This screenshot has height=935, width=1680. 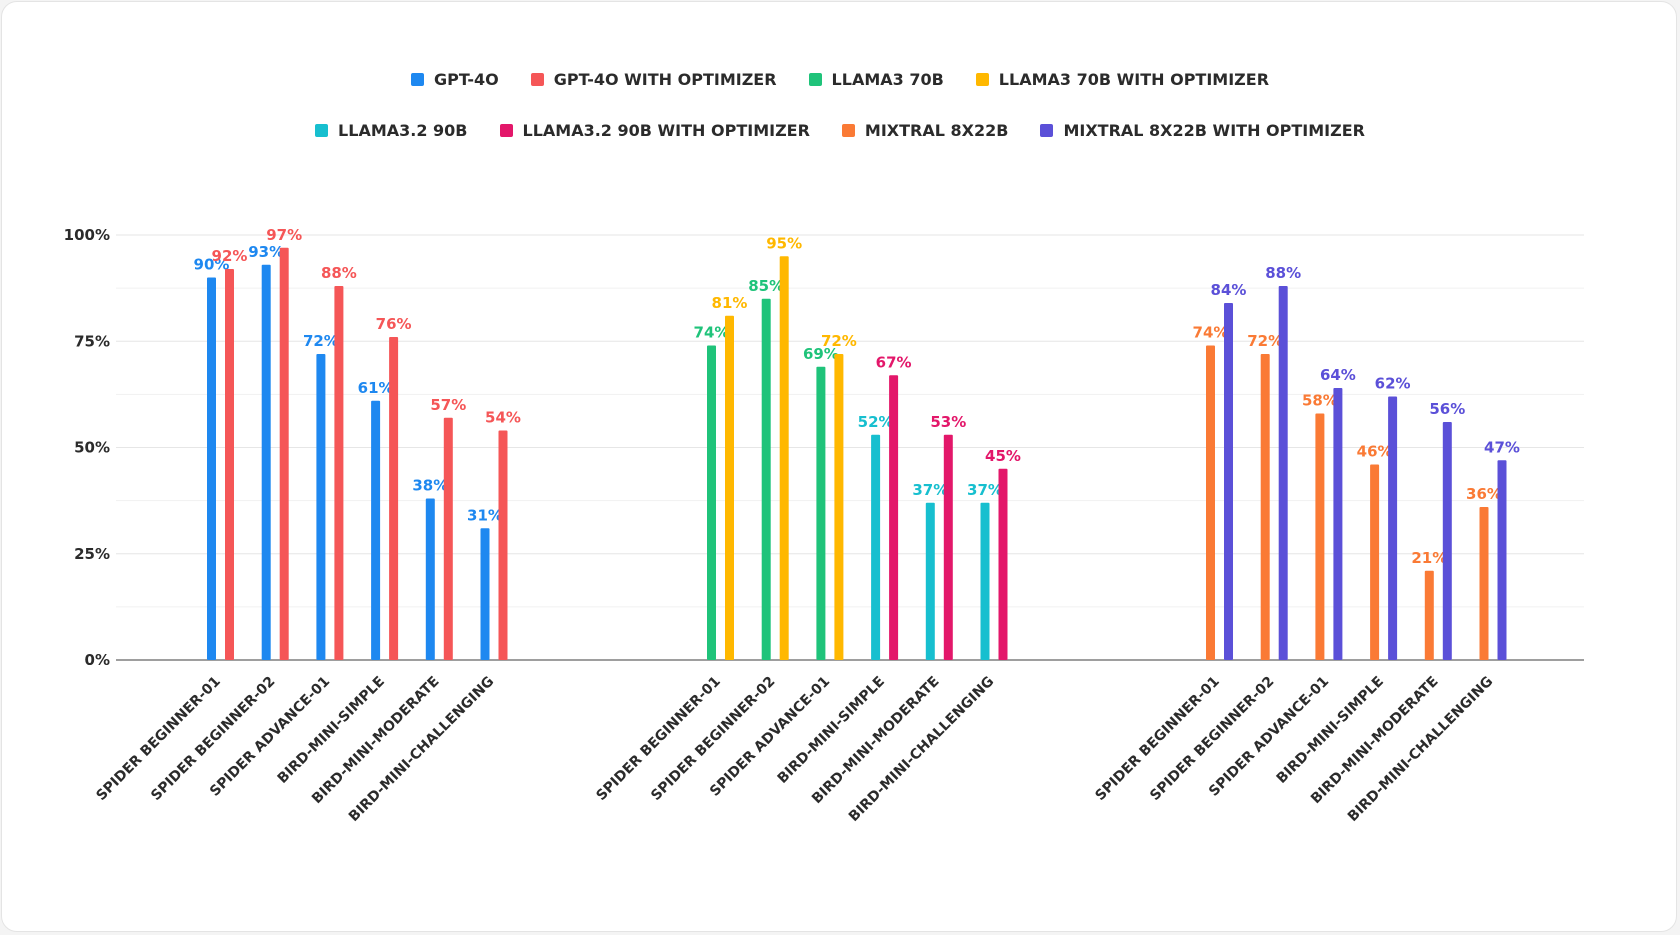 I want to click on data-label: 76%, so click(x=394, y=324).